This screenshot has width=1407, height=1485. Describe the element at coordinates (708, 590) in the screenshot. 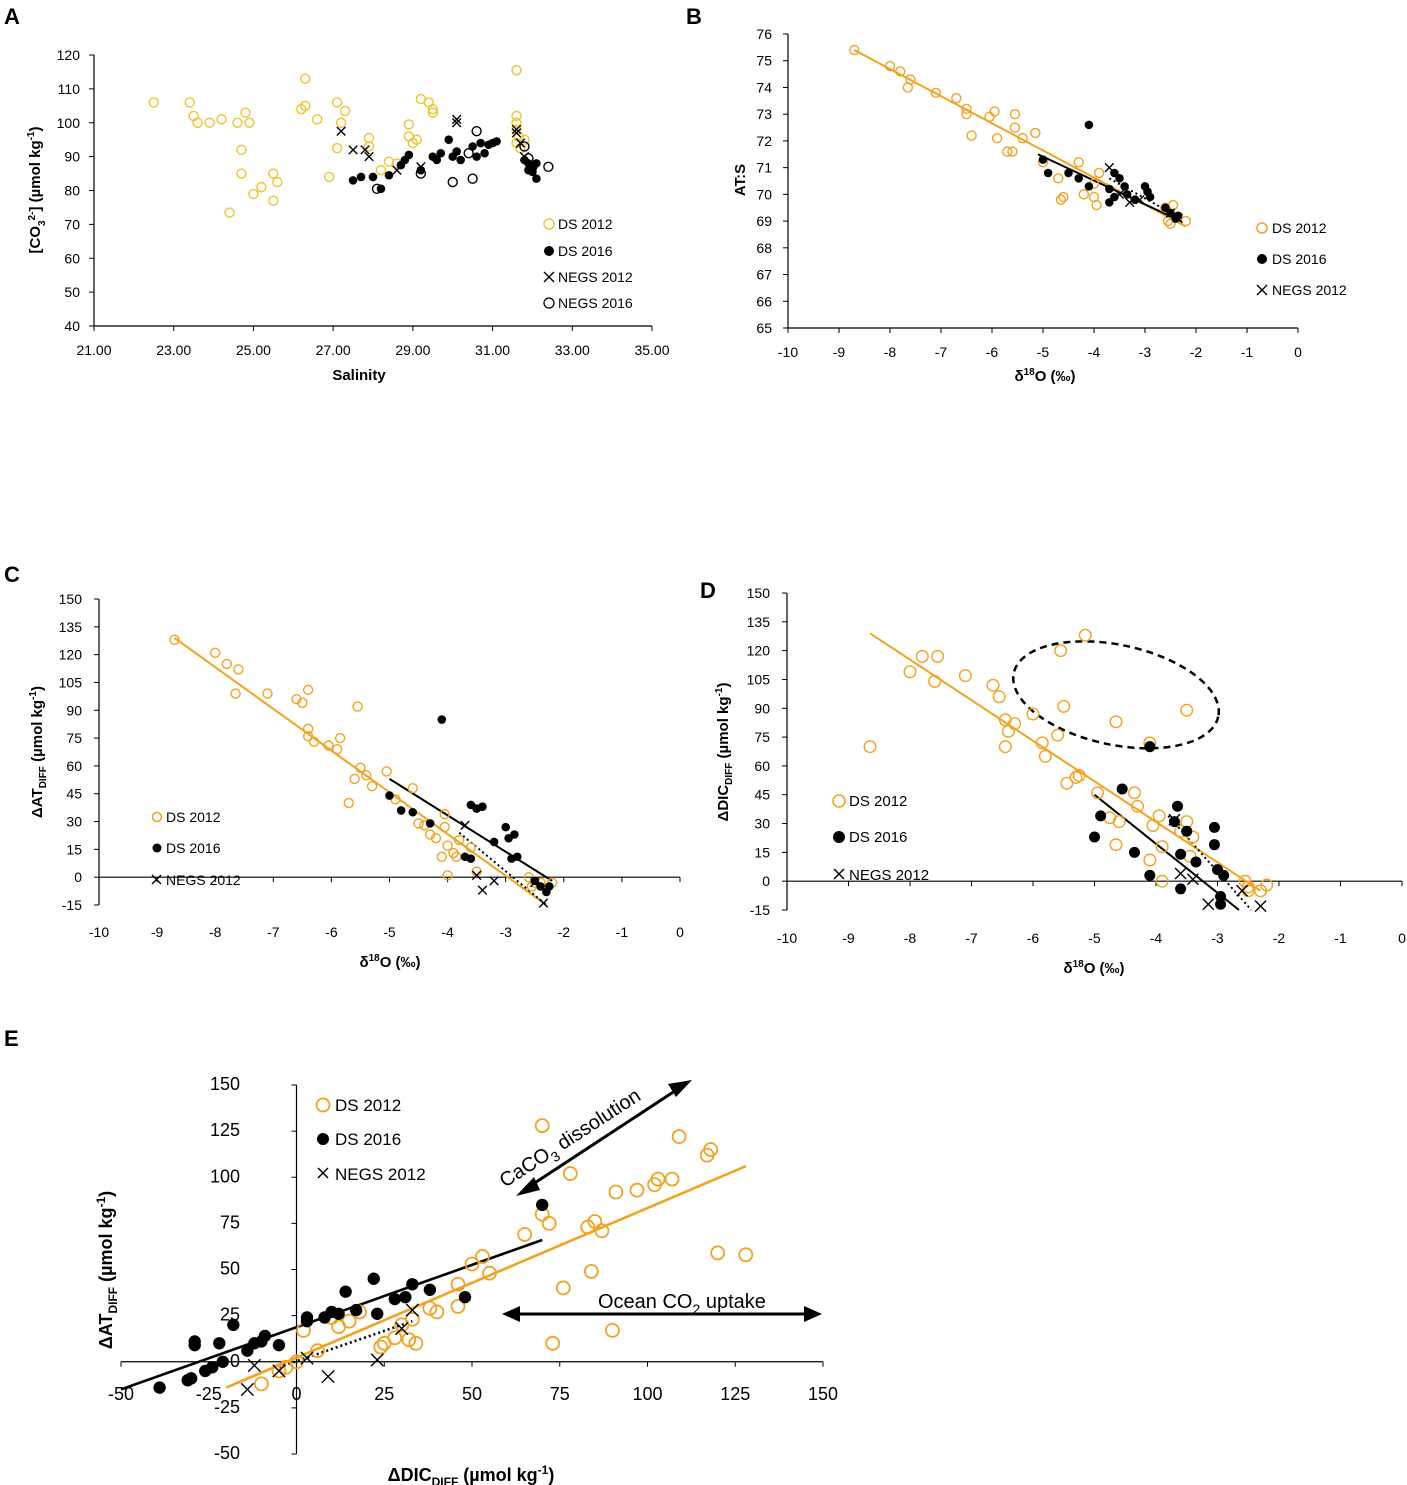

I see `panel-d-label: D` at that location.